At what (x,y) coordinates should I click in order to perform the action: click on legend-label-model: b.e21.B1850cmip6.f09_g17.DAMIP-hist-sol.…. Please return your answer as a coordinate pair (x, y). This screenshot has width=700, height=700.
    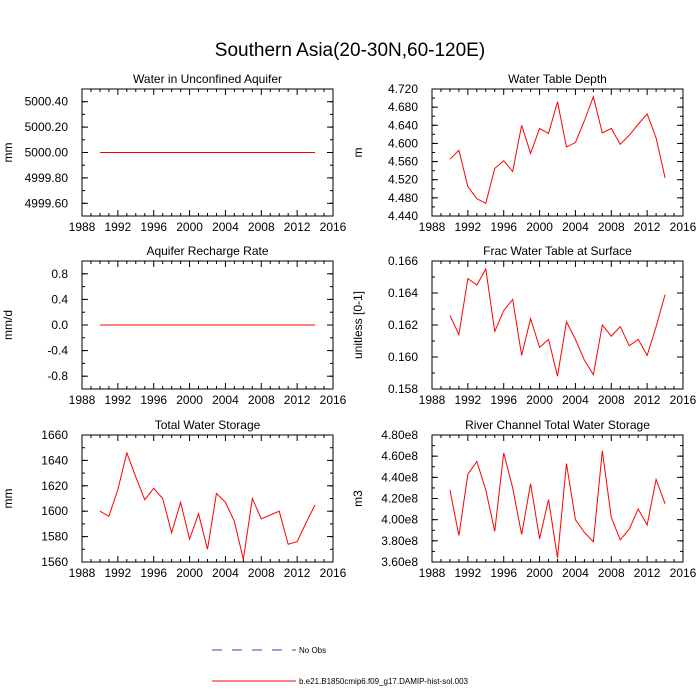
    Looking at the image, I should click on (384, 681).